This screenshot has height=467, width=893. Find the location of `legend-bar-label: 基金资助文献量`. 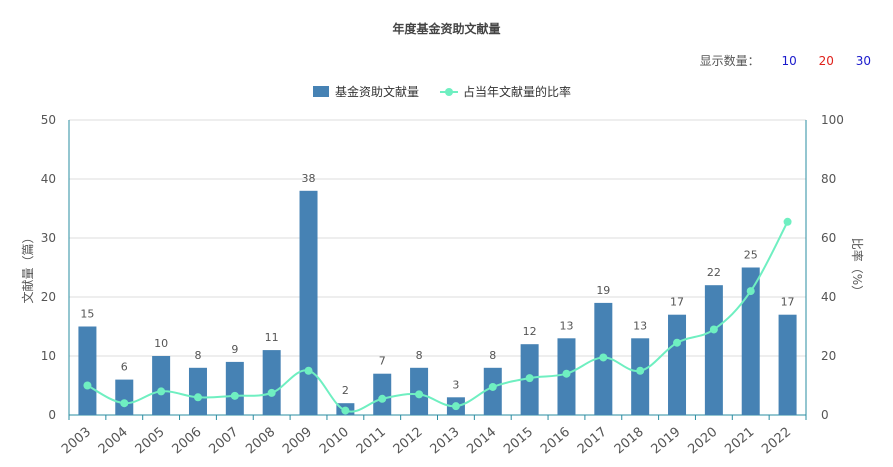

legend-bar-label: 基金资助文献量 is located at coordinates (377, 91).